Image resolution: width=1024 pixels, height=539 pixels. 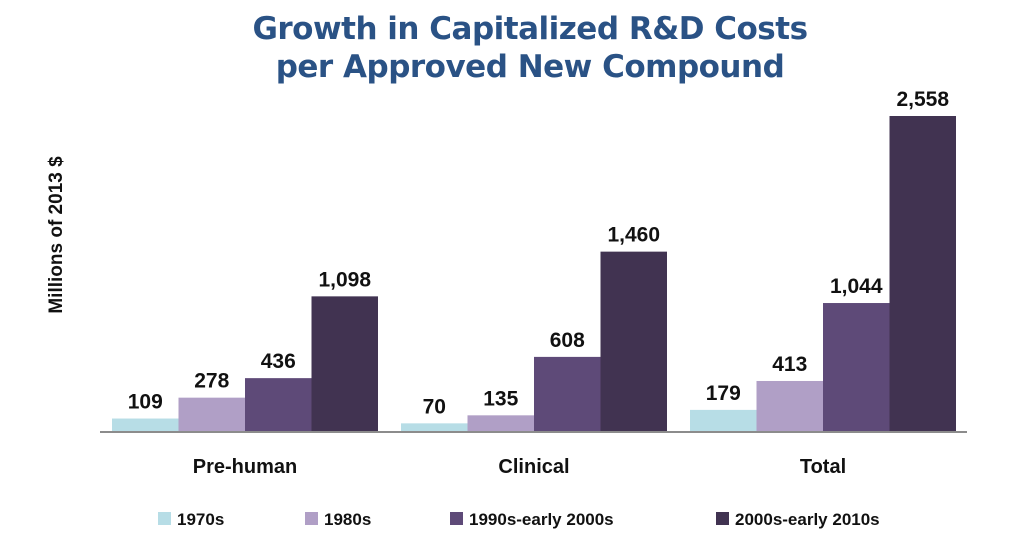 I want to click on bar-clinical-1980s, so click(x=500, y=423).